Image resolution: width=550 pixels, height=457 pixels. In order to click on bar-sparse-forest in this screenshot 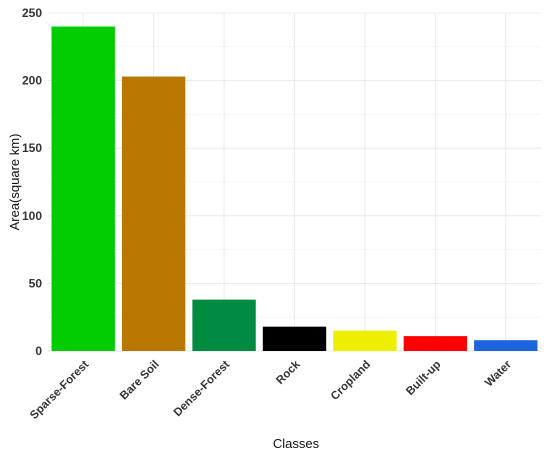, I will do `click(83, 189)`.